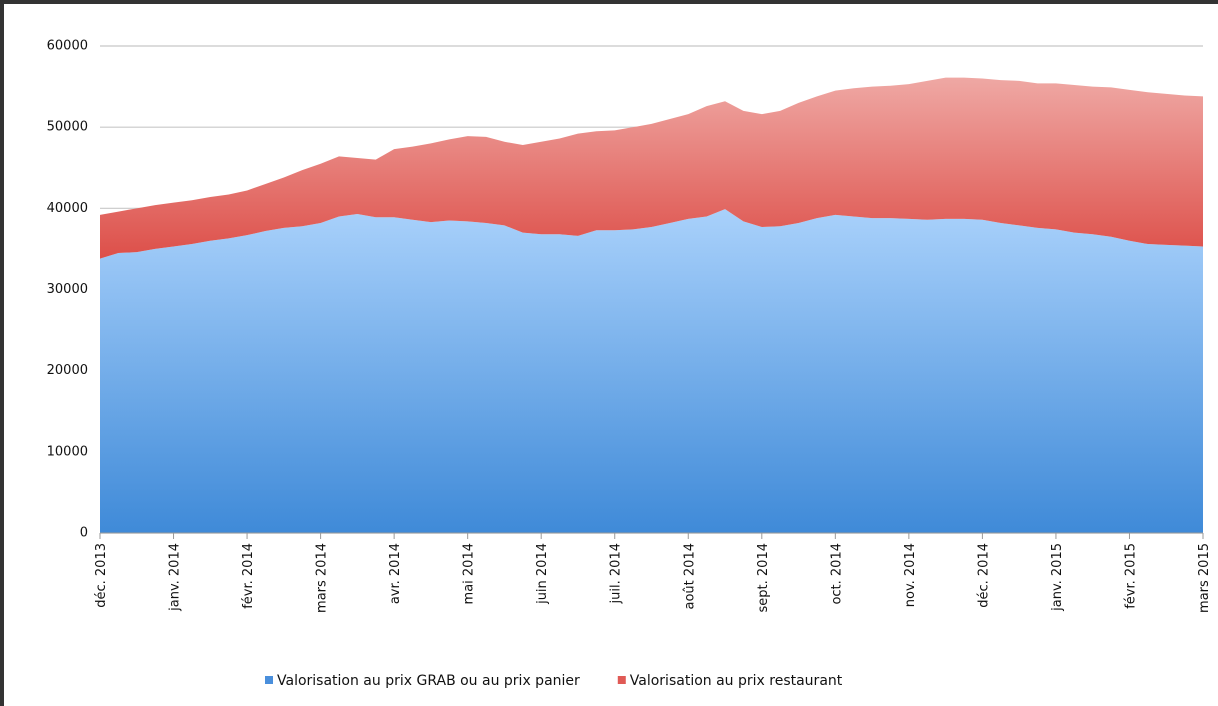 Image resolution: width=1218 pixels, height=706 pixels. Describe the element at coordinates (84, 533) in the screenshot. I see `y-tick-label: 0` at that location.